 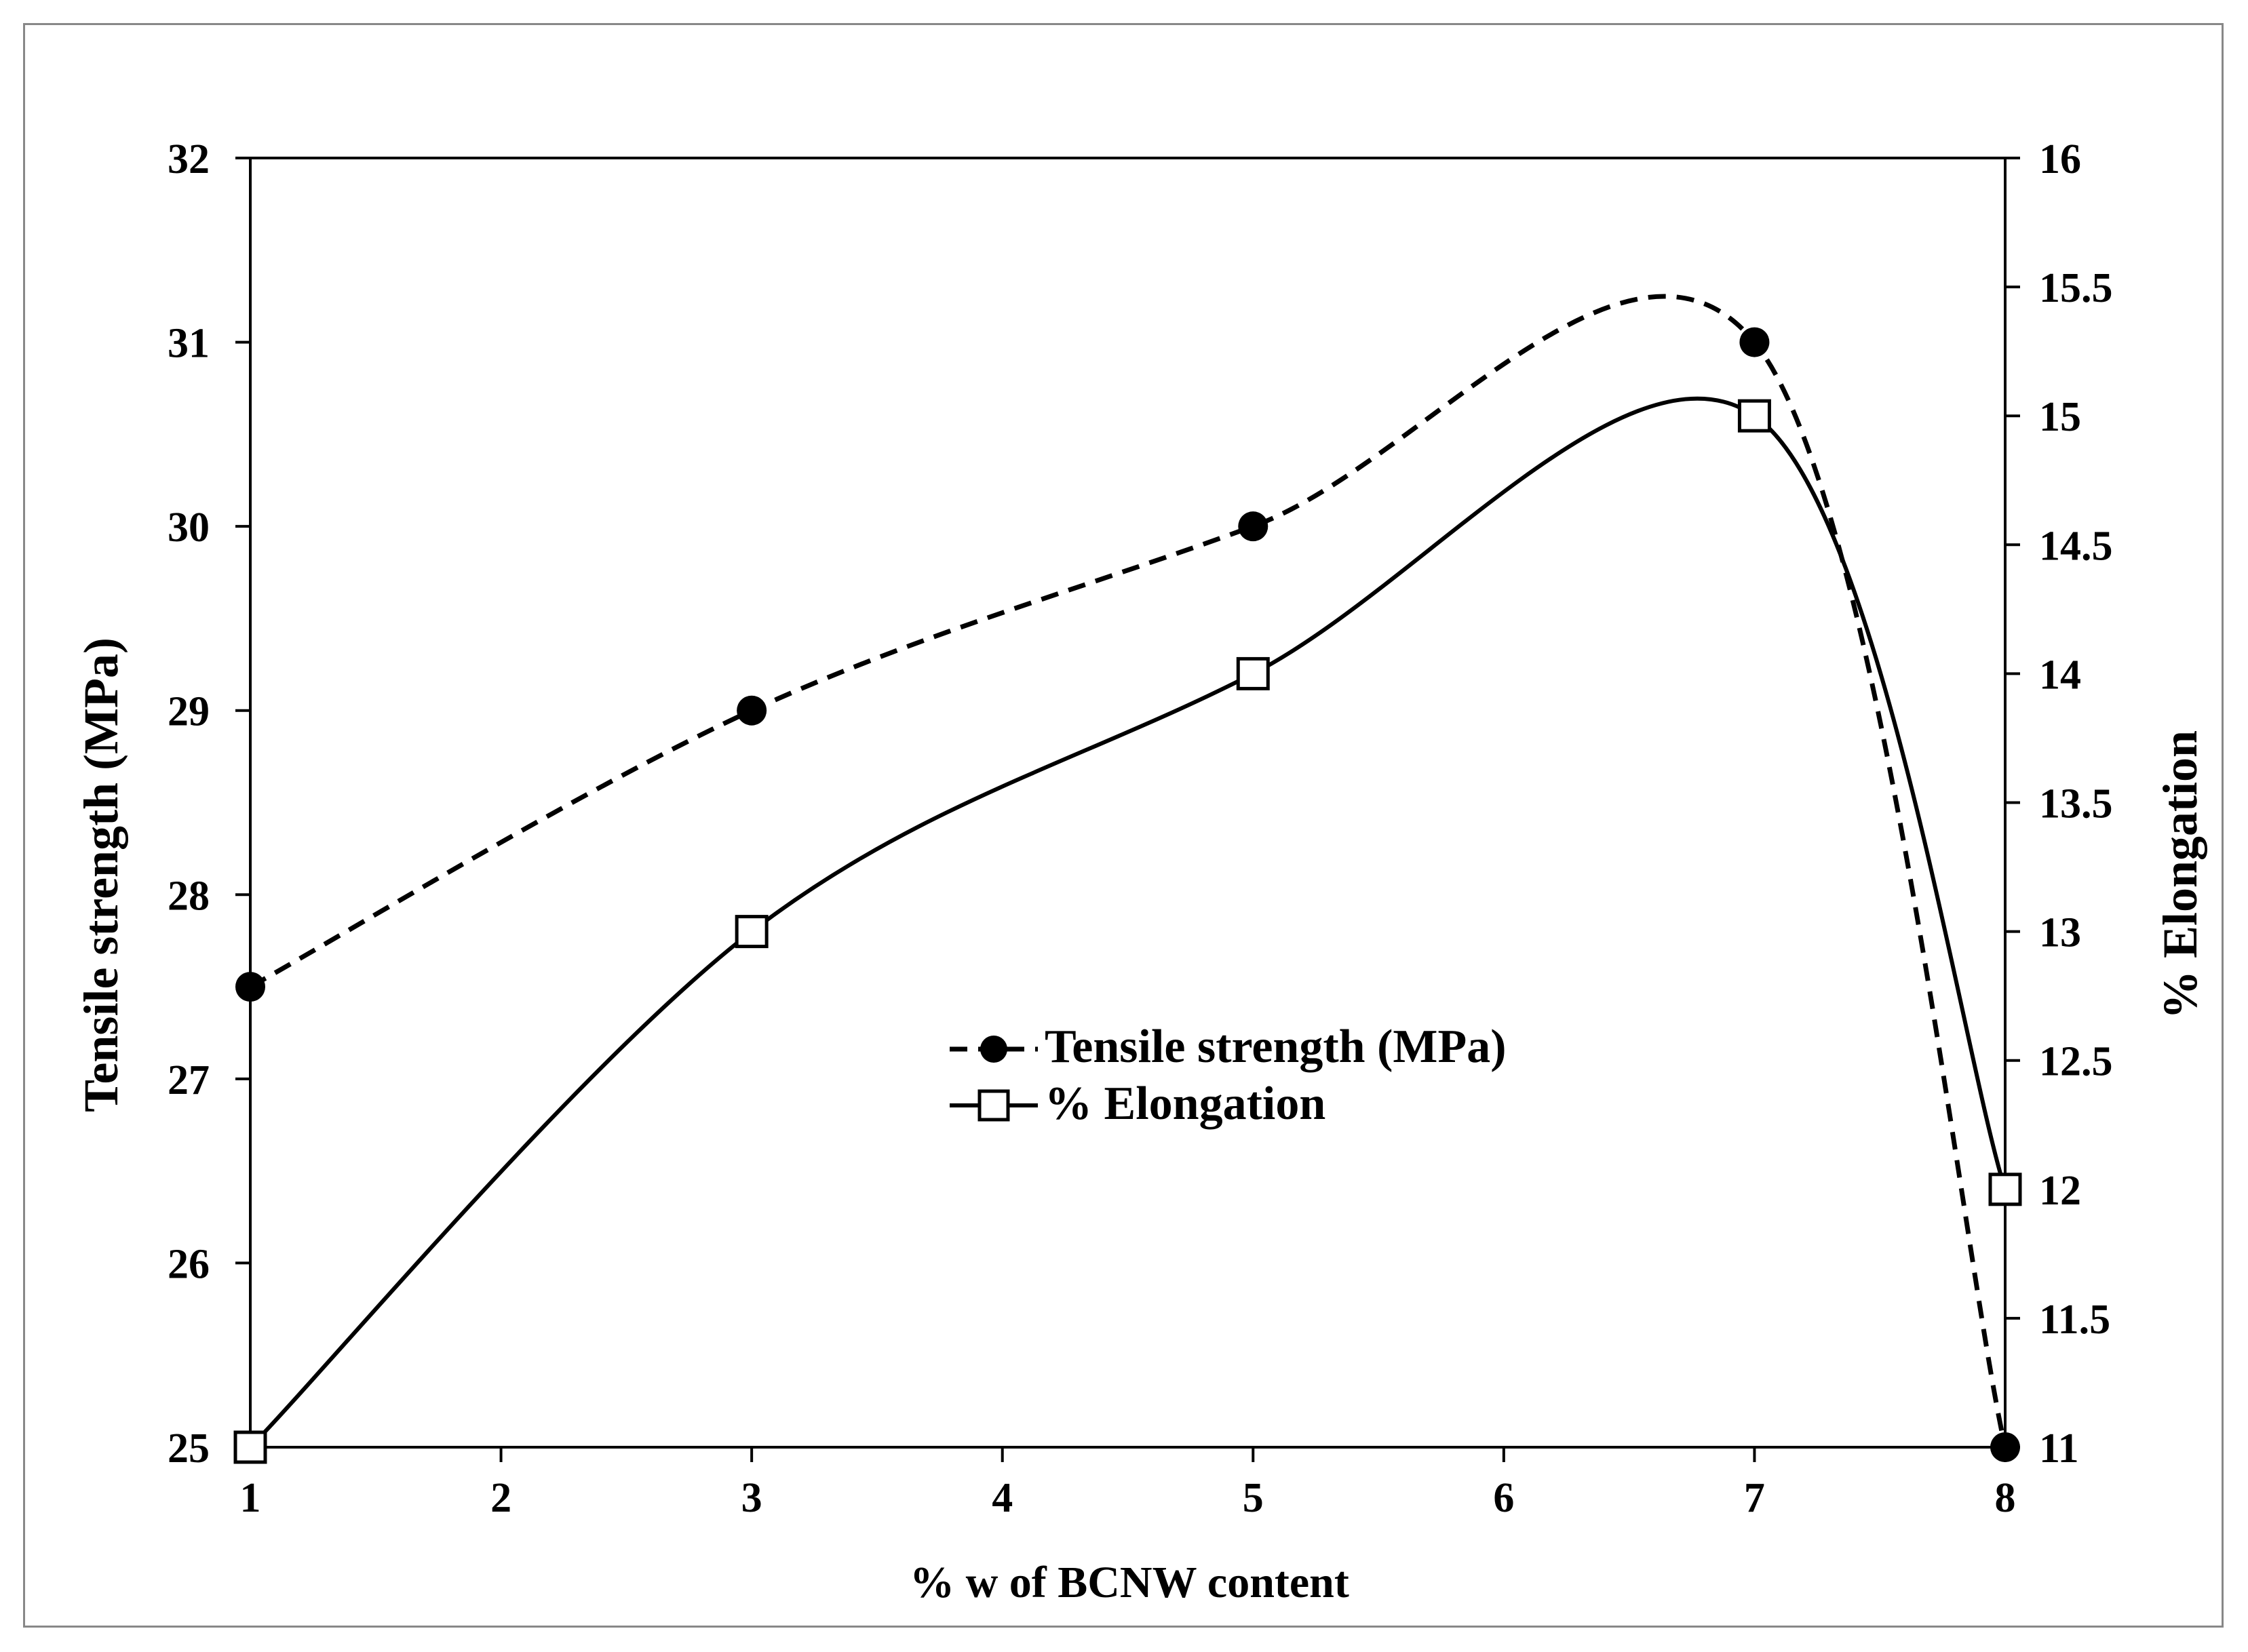 I want to click on legend: Tensile strength (MPa) % Elongation, so click(x=1228, y=1075).